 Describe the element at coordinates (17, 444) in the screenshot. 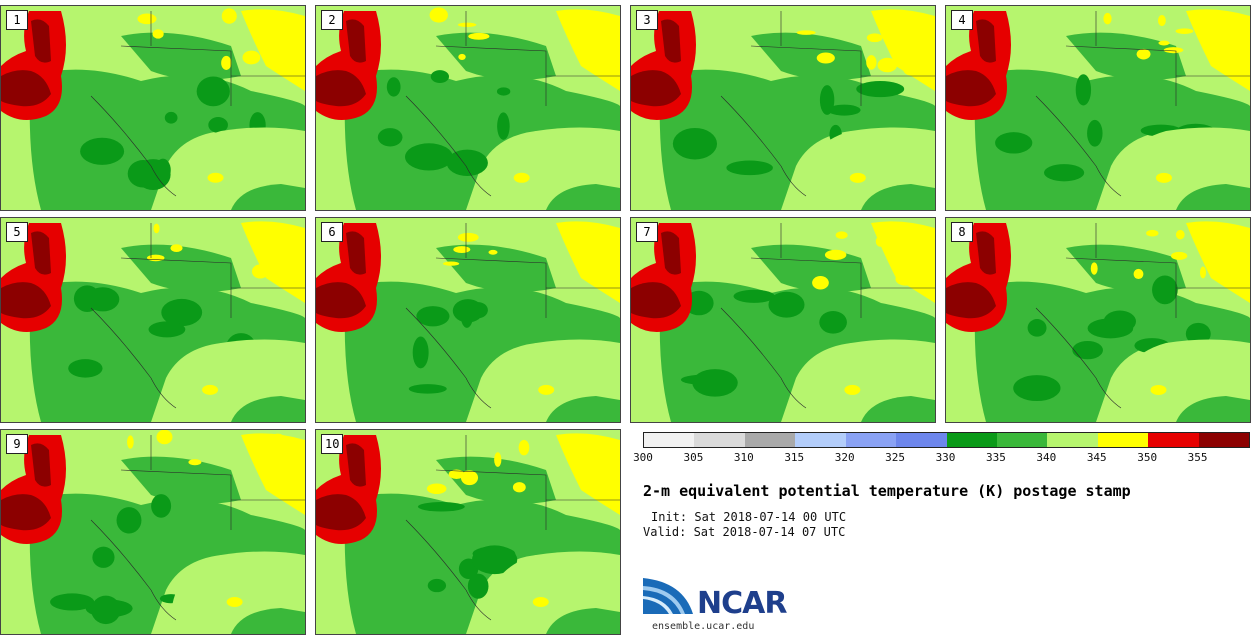

I see `member-number: 9` at that location.